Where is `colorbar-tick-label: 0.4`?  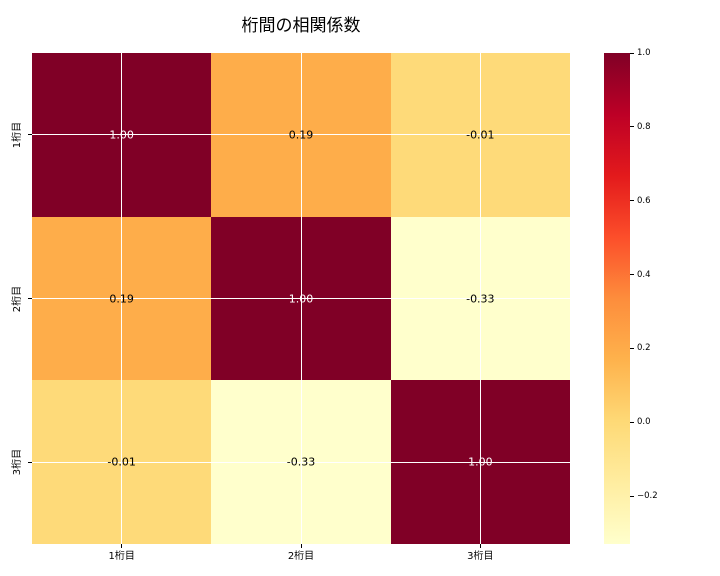 colorbar-tick-label: 0.4 is located at coordinates (644, 274).